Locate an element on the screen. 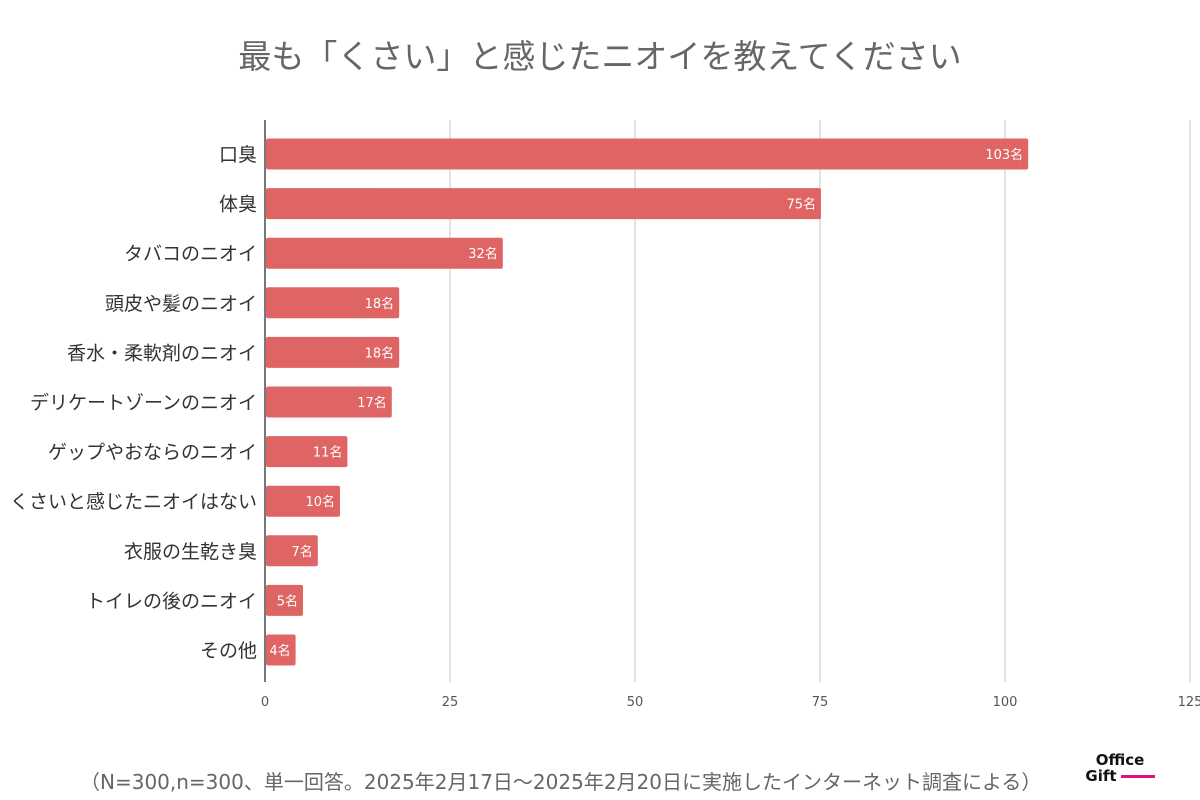 The width and height of the screenshot is (1200, 800). value-label: 11名 is located at coordinates (328, 453).